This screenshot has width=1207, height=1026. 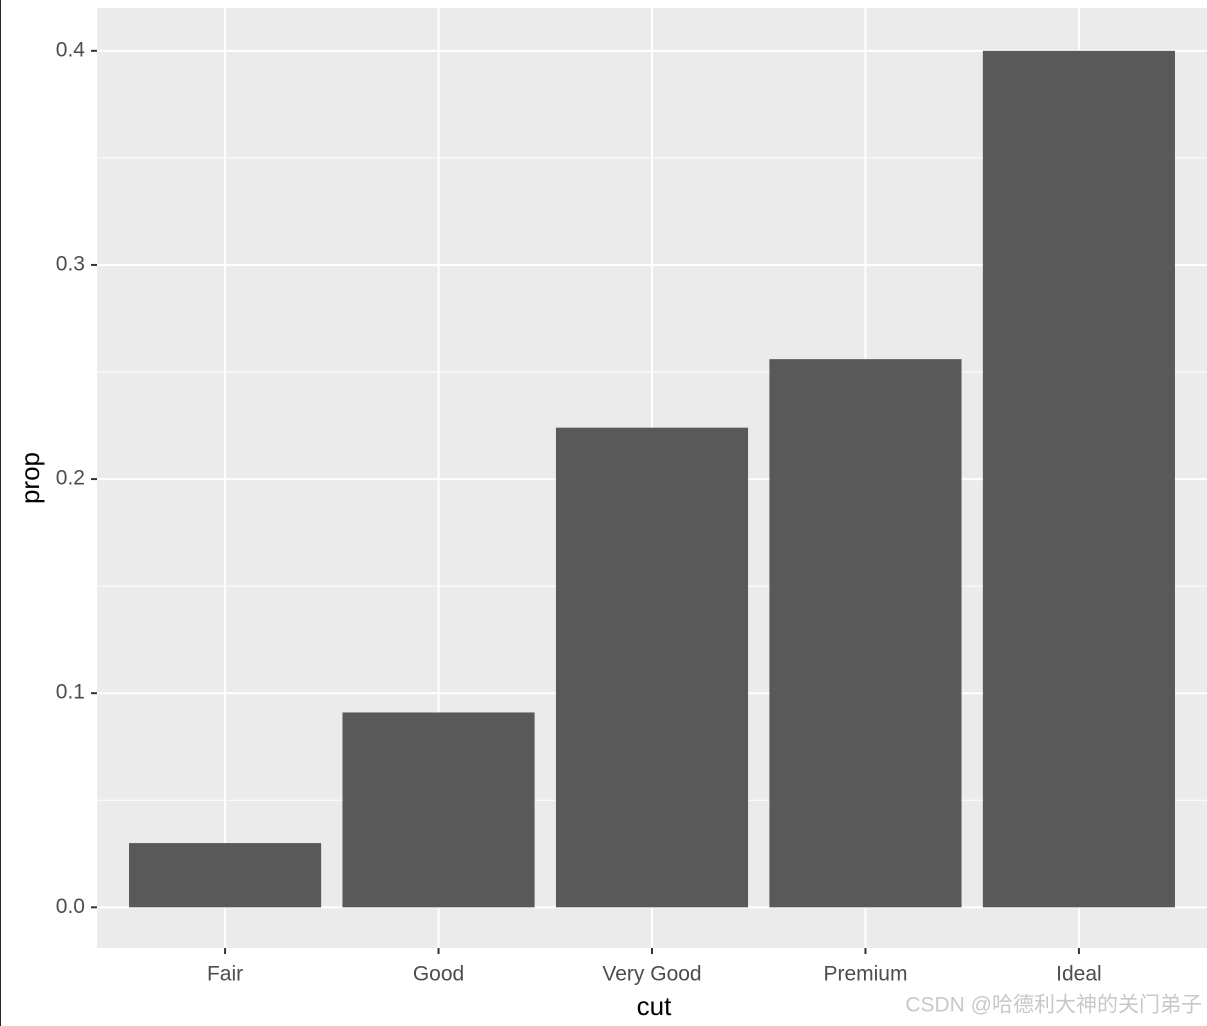 What do you see at coordinates (1079, 974) in the screenshot?
I see `x-tick-label: Ideal` at bounding box center [1079, 974].